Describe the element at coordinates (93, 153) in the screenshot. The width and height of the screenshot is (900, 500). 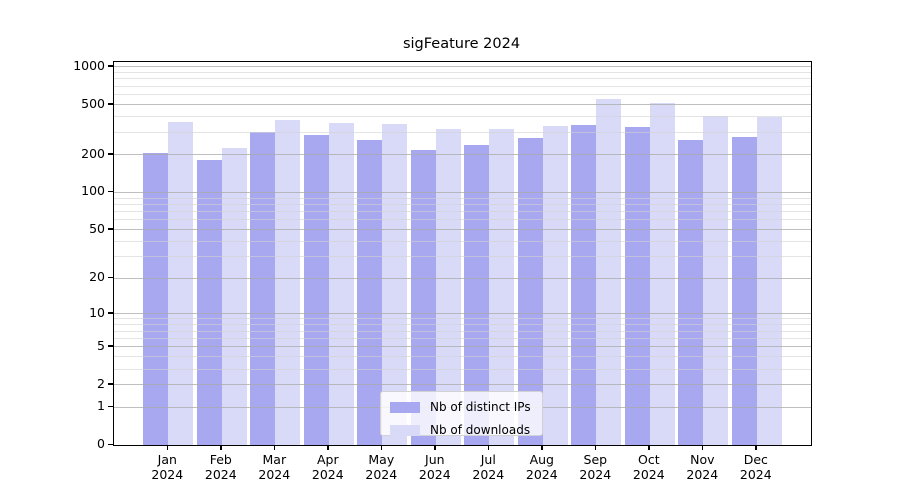
I see `y-tick-label-200: 200` at that location.